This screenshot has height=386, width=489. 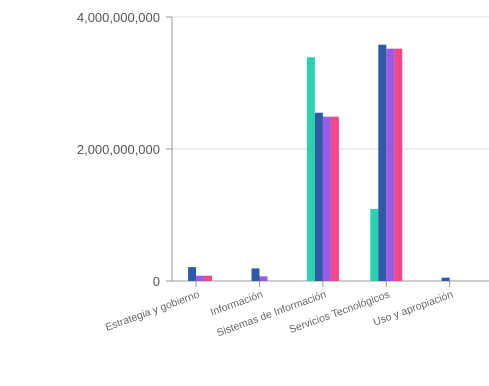 What do you see at coordinates (156, 281) in the screenshot?
I see `y-tick-label: 0` at bounding box center [156, 281].